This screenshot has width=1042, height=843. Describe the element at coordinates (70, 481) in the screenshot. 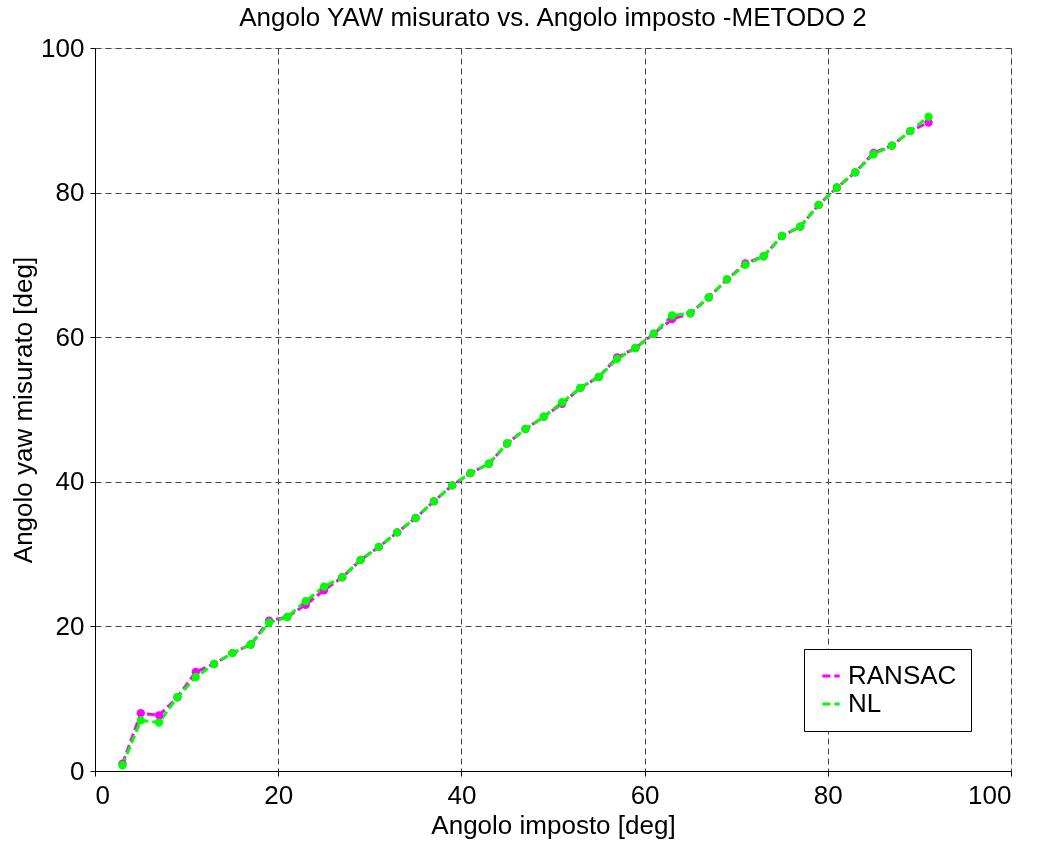

I see `y-tick-label: 40` at that location.